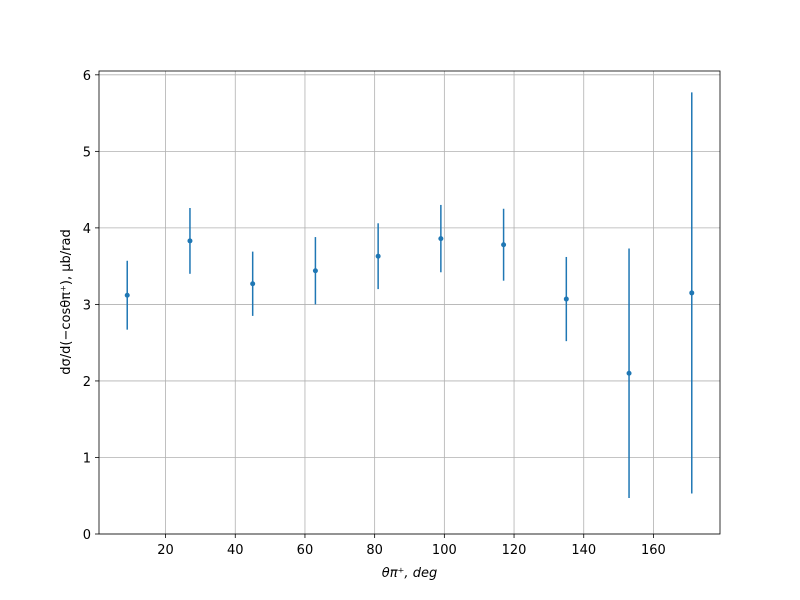 This screenshot has width=800, height=600. What do you see at coordinates (235, 550) in the screenshot?
I see `x-tick-label: 40` at bounding box center [235, 550].